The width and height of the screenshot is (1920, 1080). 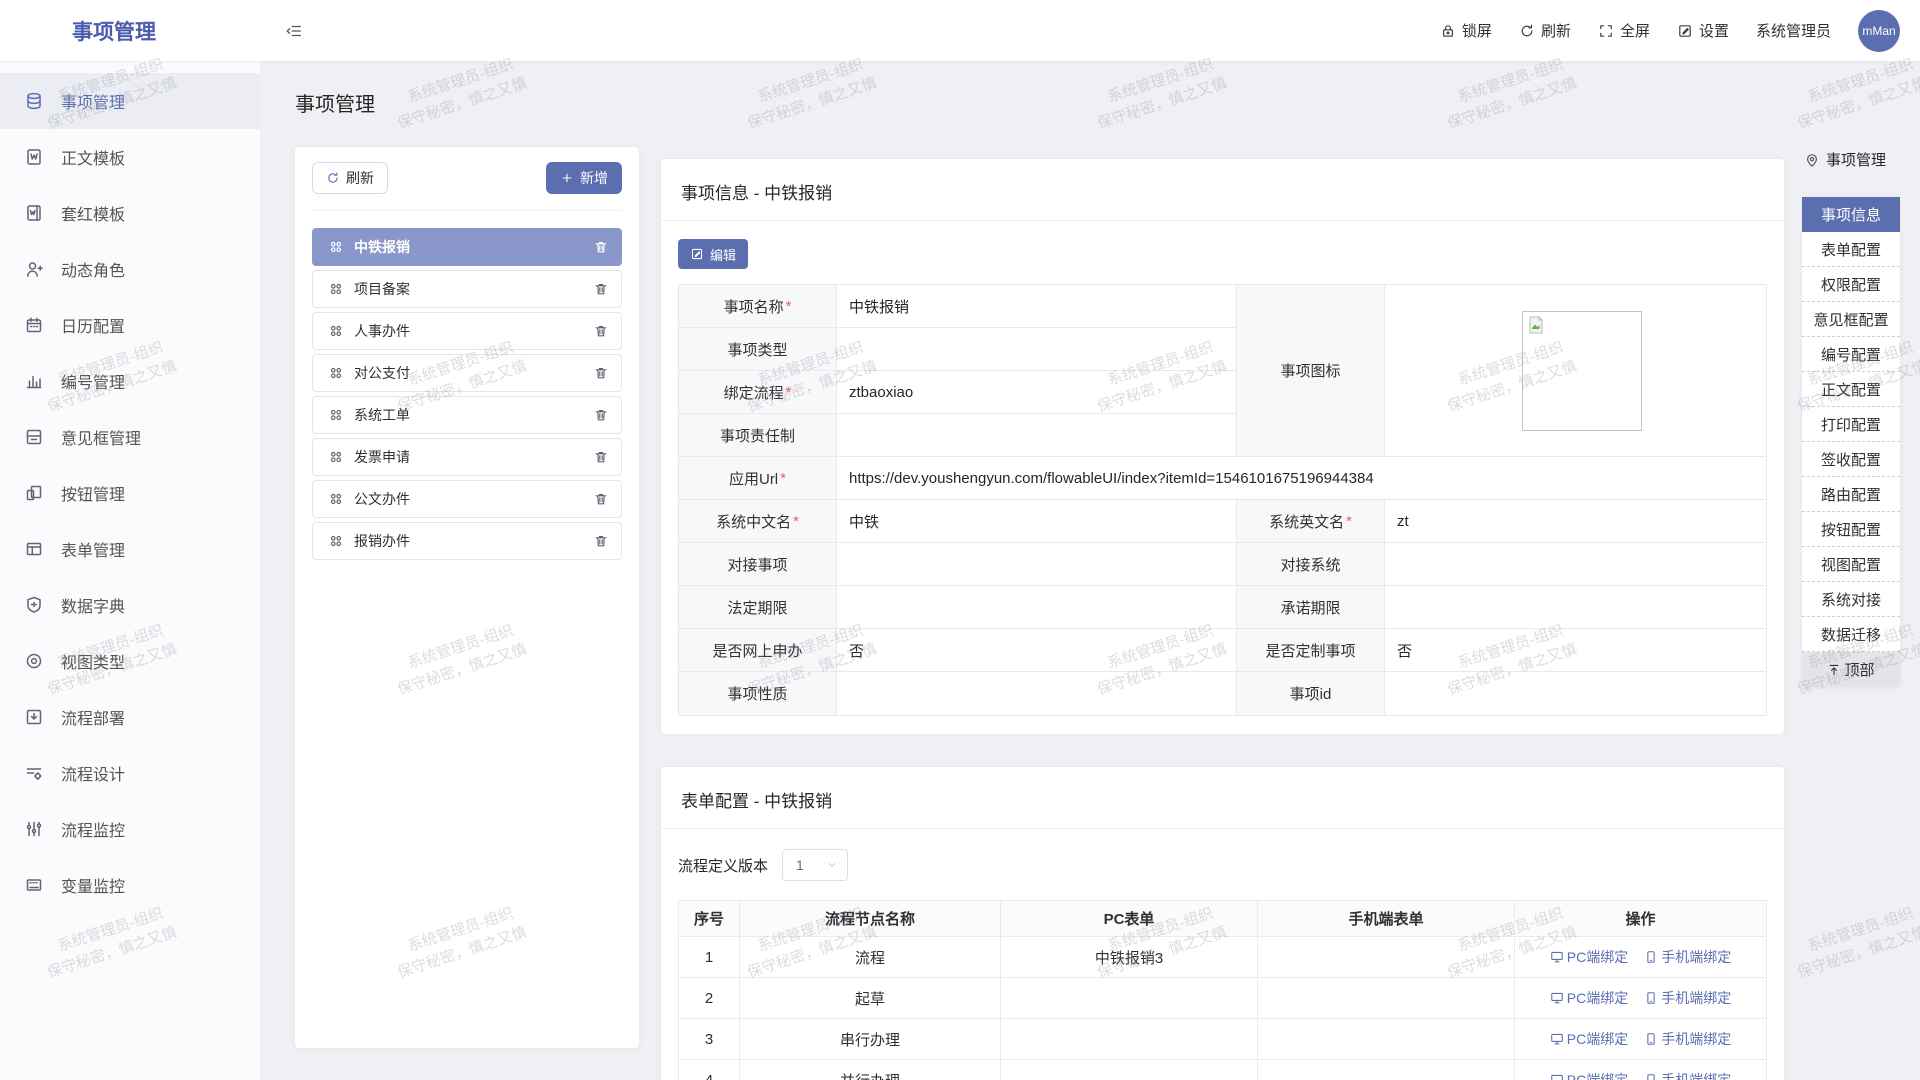 I want to click on sidebar-item: 编号管理, so click(x=130, y=381).